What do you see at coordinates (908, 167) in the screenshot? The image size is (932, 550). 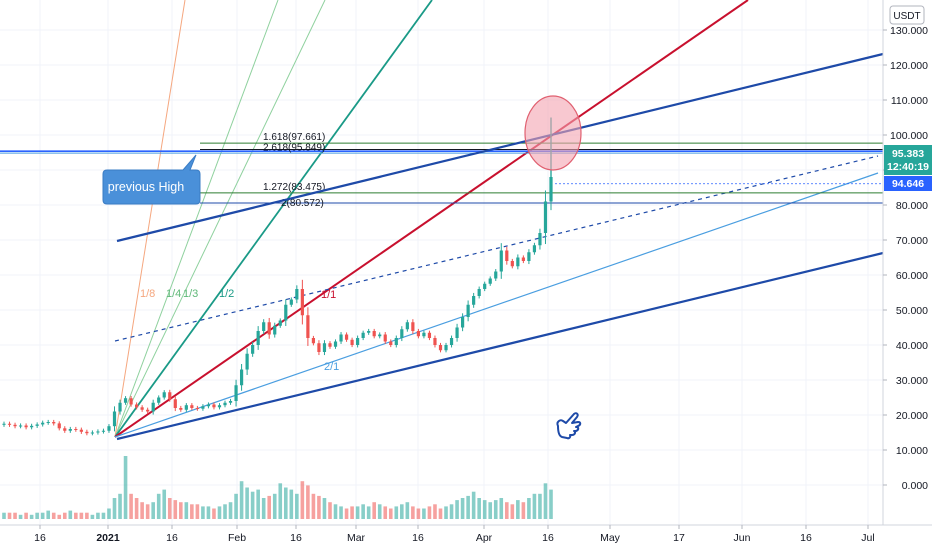 I see `bar-countdown: 12:40:19` at bounding box center [908, 167].